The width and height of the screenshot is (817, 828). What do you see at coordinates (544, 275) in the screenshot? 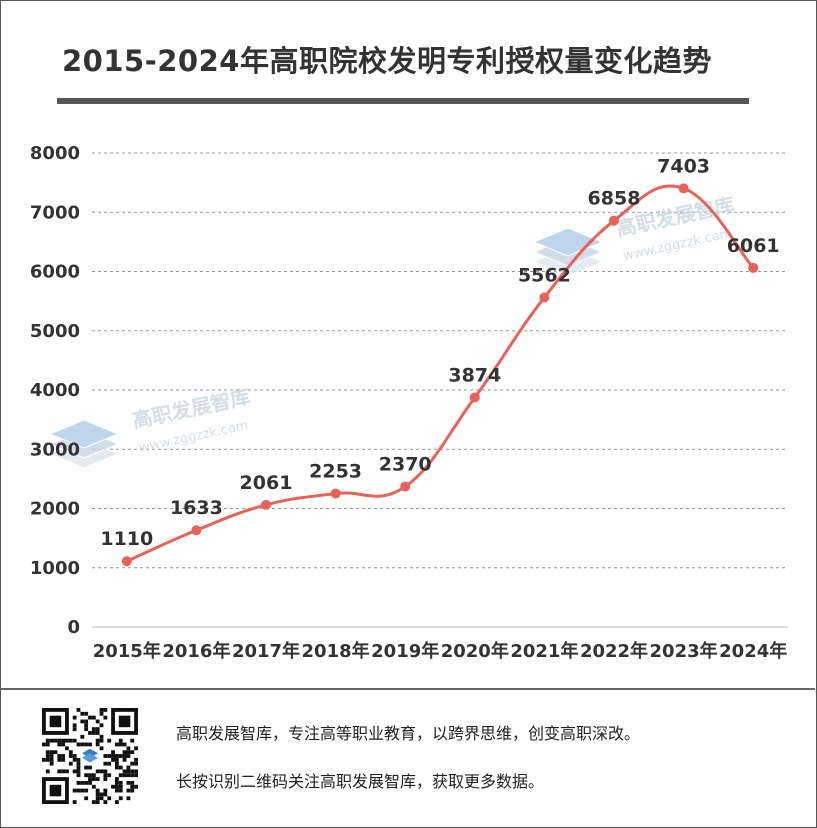
I see `data-label: 5562` at bounding box center [544, 275].